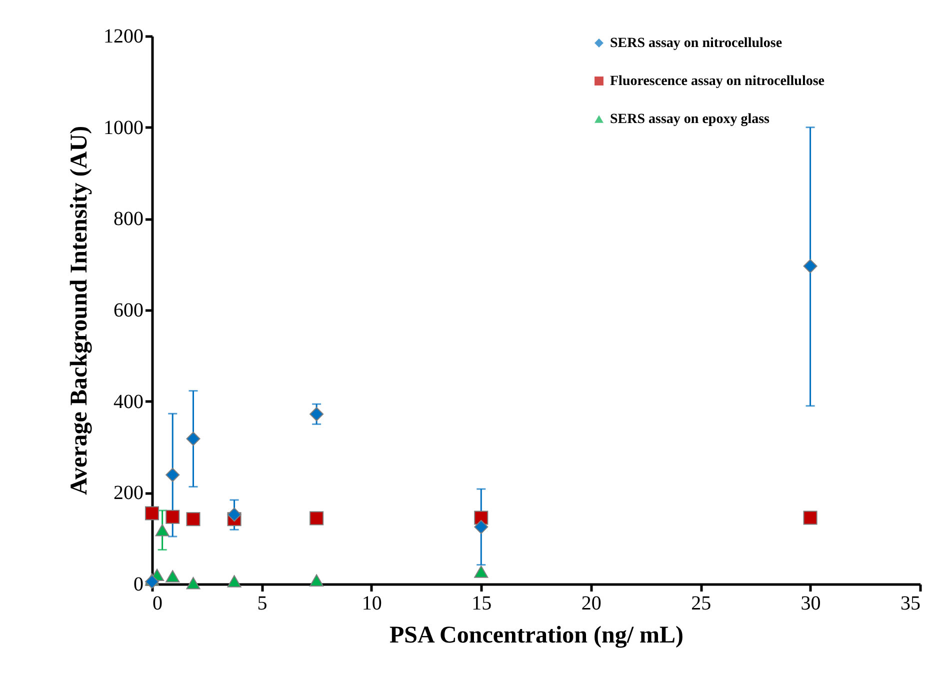  What do you see at coordinates (537, 635) in the screenshot?
I see `x-axis-title: PSA Concentration (ng/ mL)` at bounding box center [537, 635].